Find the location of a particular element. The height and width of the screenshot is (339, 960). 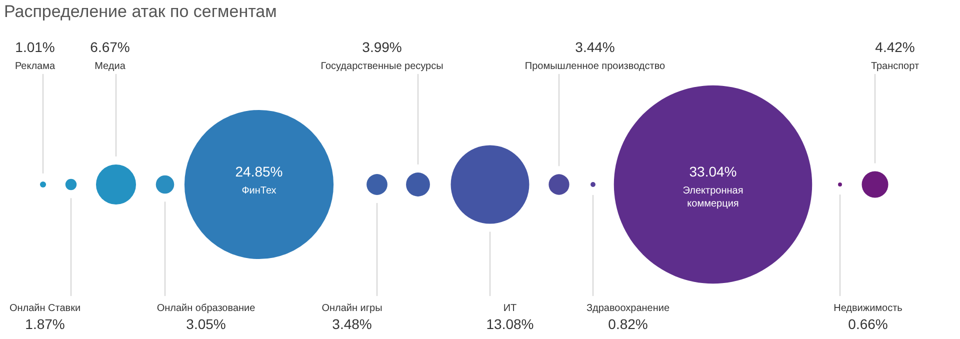

data-label: 33.04% is located at coordinates (713, 171).